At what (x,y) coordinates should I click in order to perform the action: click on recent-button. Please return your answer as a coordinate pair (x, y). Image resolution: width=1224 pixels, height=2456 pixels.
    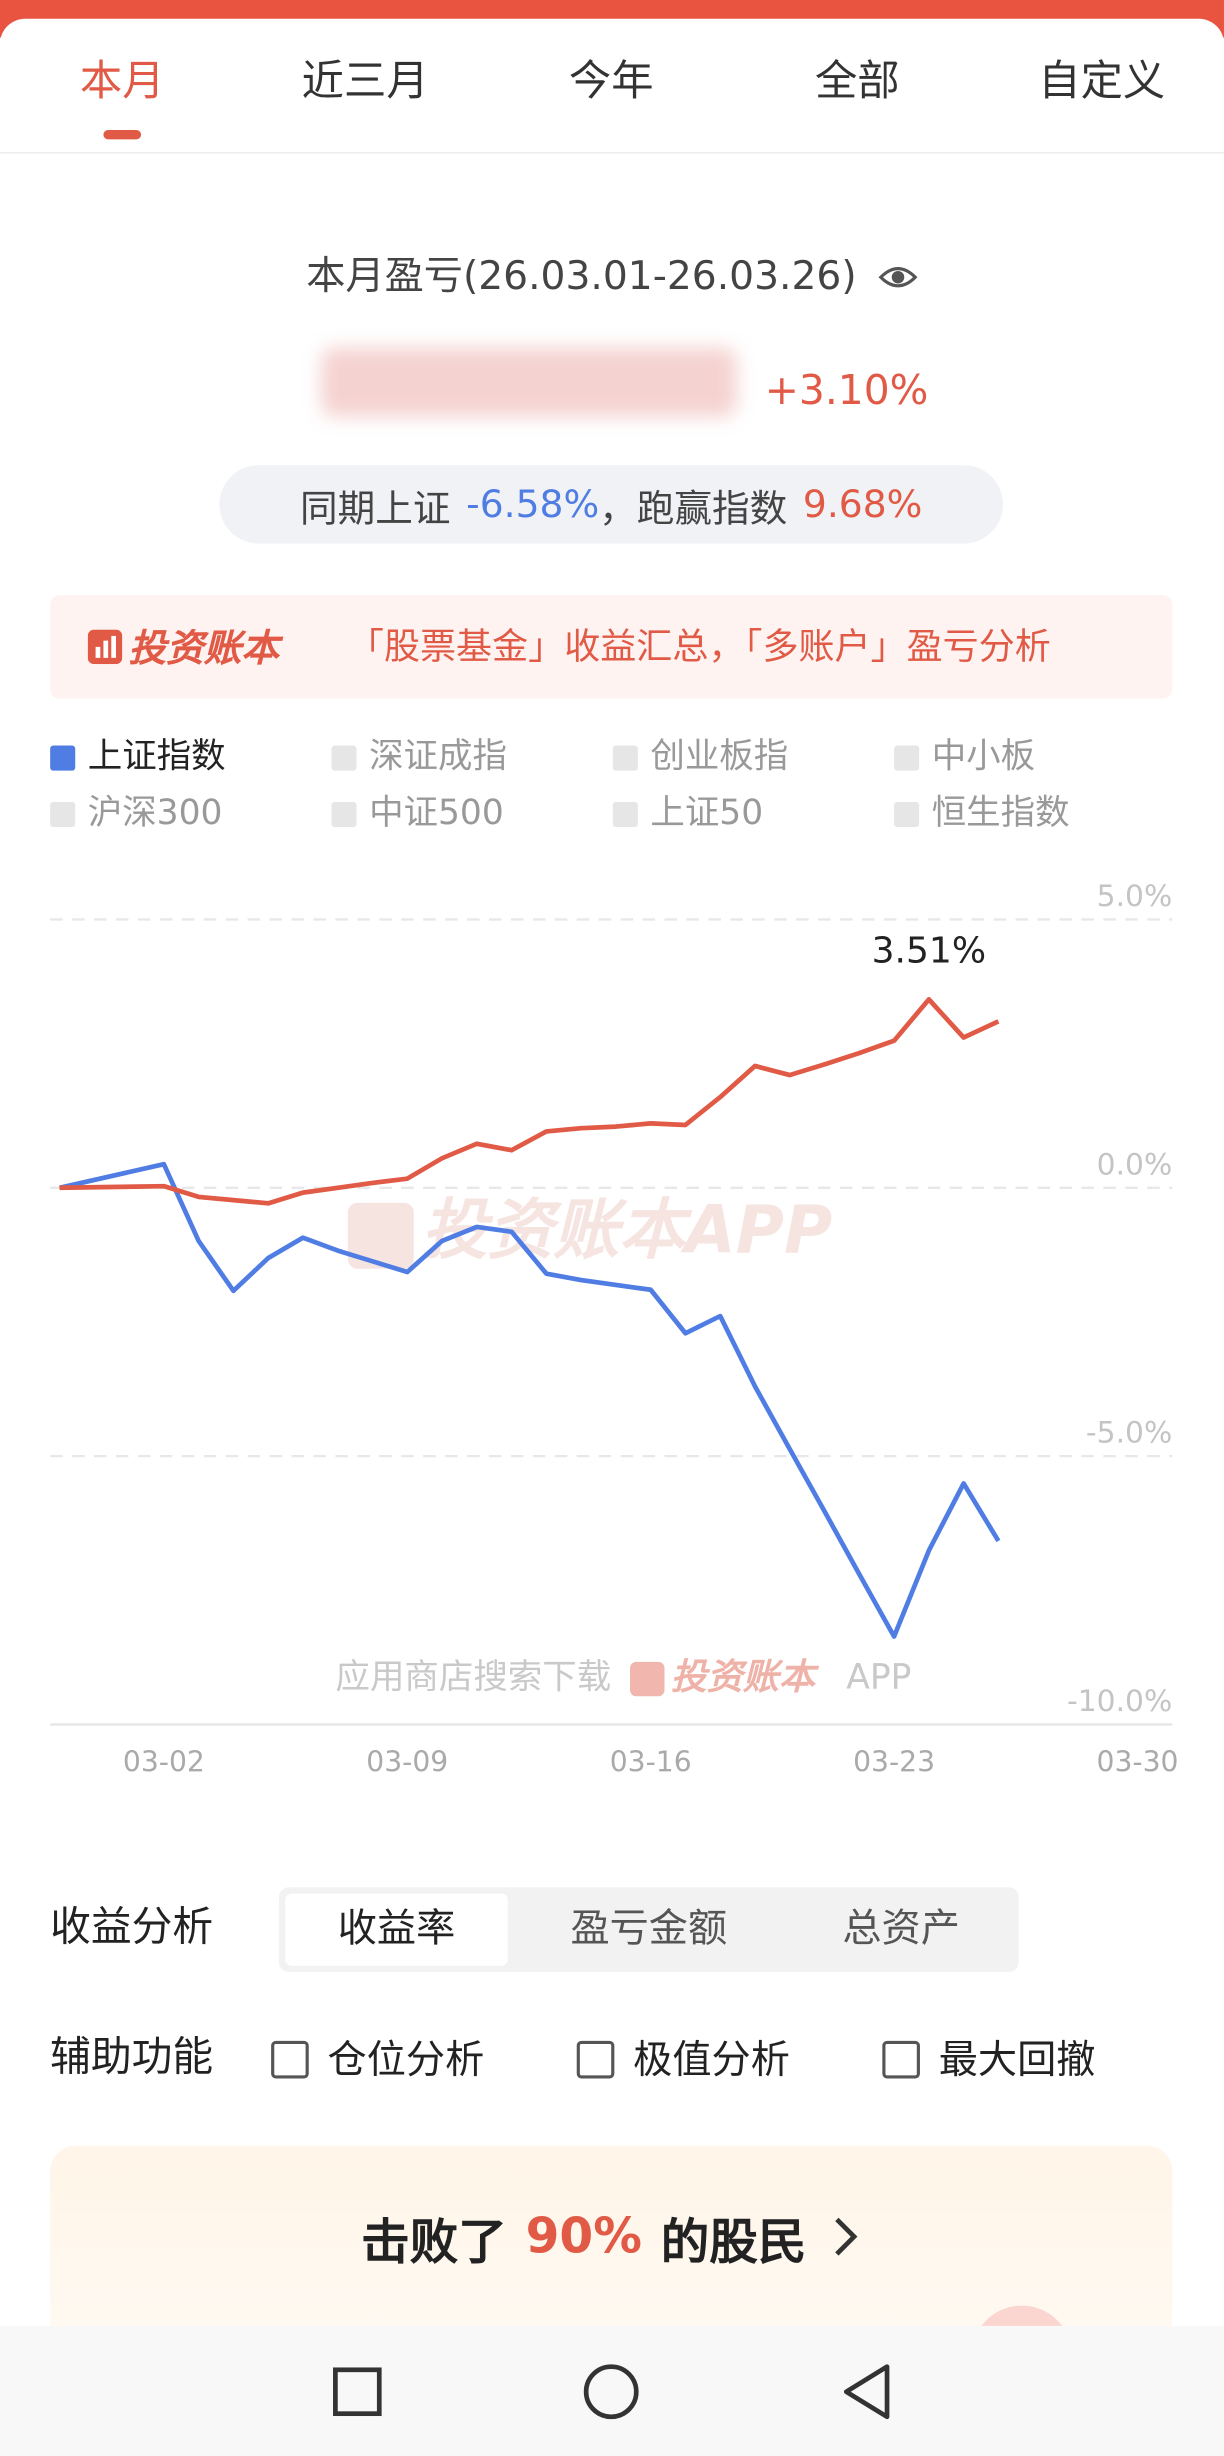
    Looking at the image, I should click on (357, 2392).